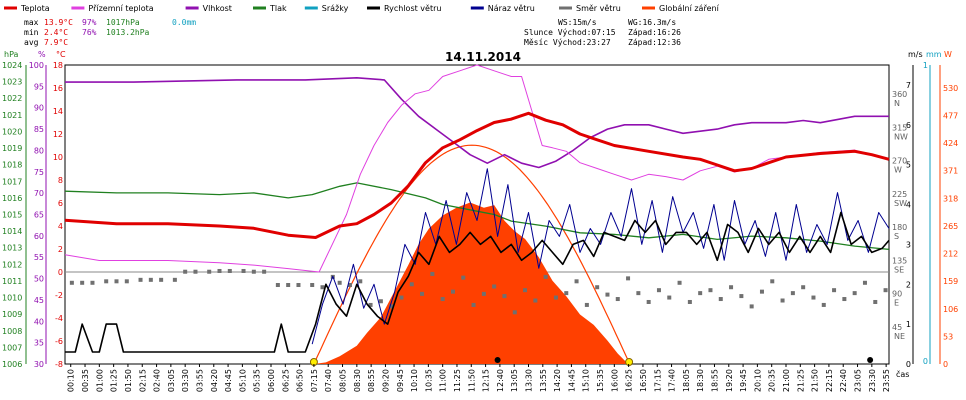 This screenshot has height=400, width=966. Describe the element at coordinates (870, 360) in the screenshot. I see `moon-rise-marker` at that location.